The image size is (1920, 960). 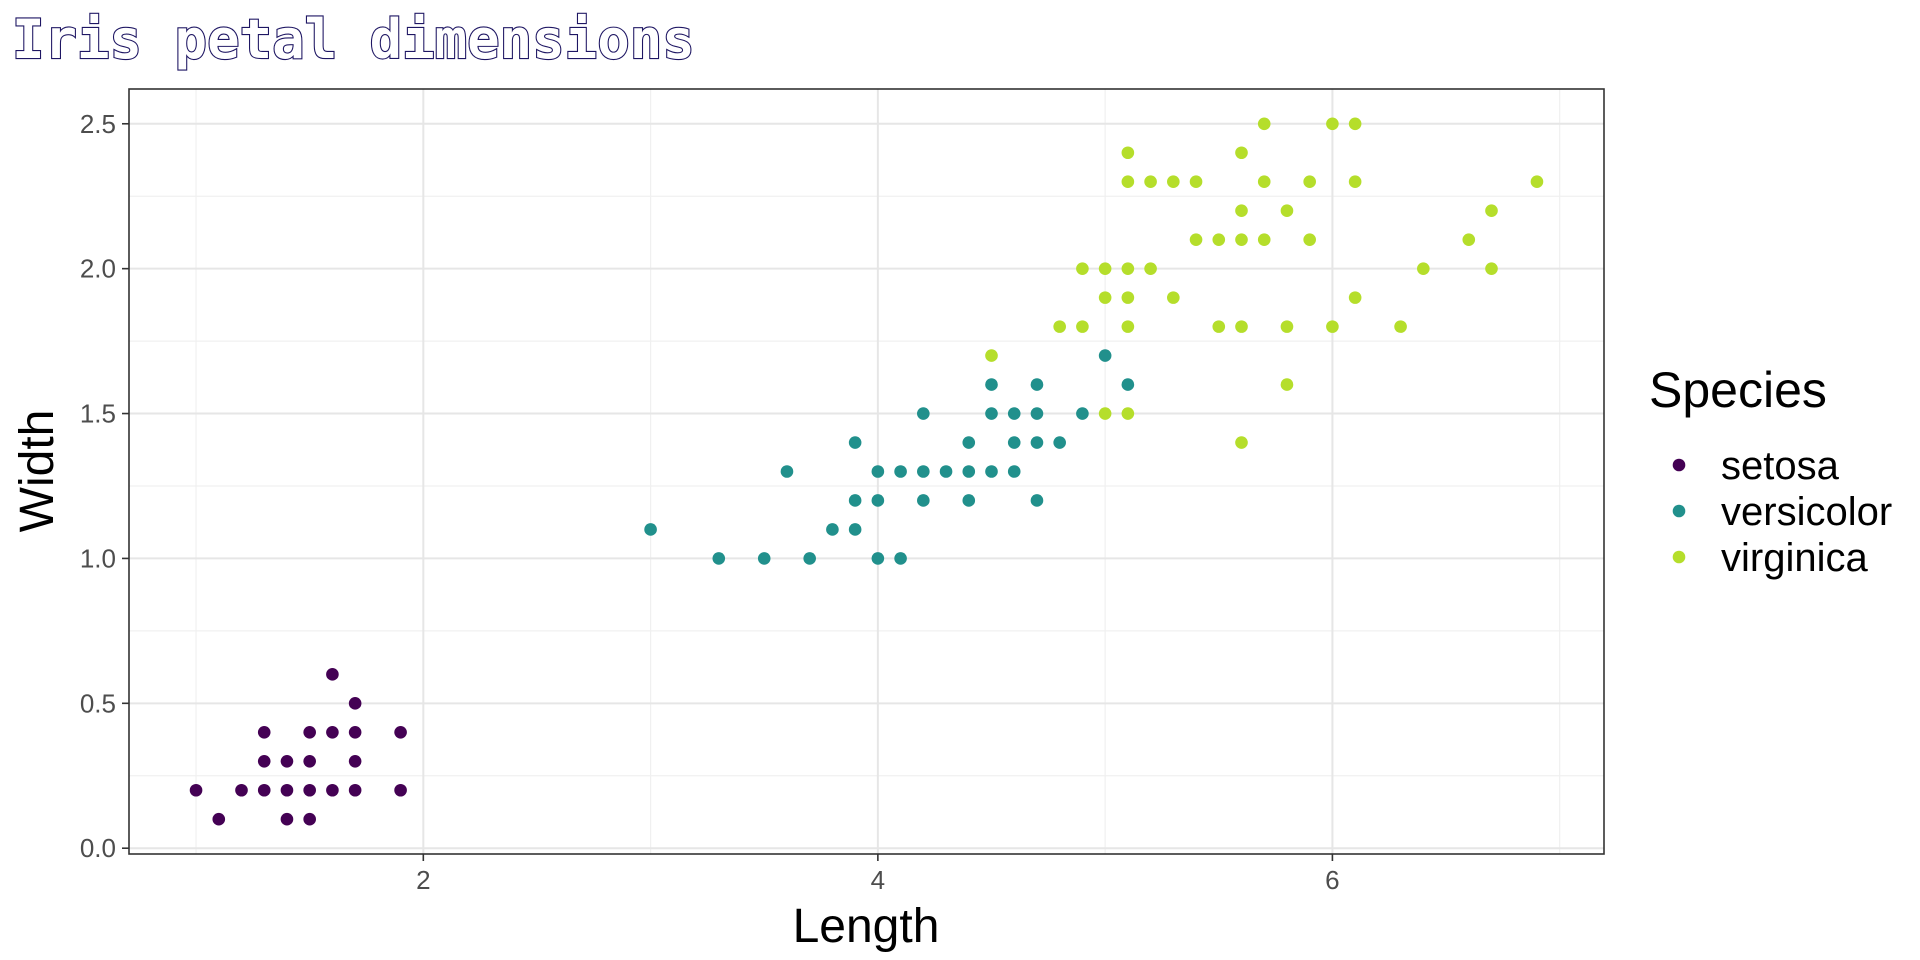 I want to click on x-tick-label: 4, so click(x=878, y=880).